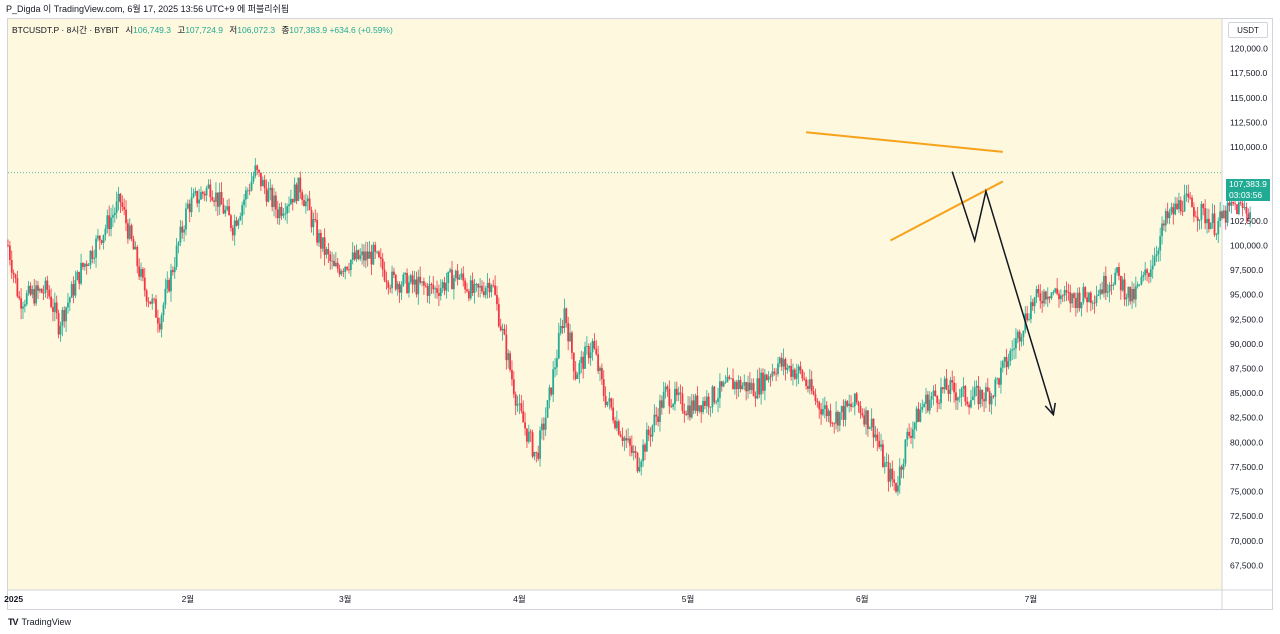 Image resolution: width=1280 pixels, height=634 pixels. I want to click on currency-selector: USDT, so click(1248, 30).